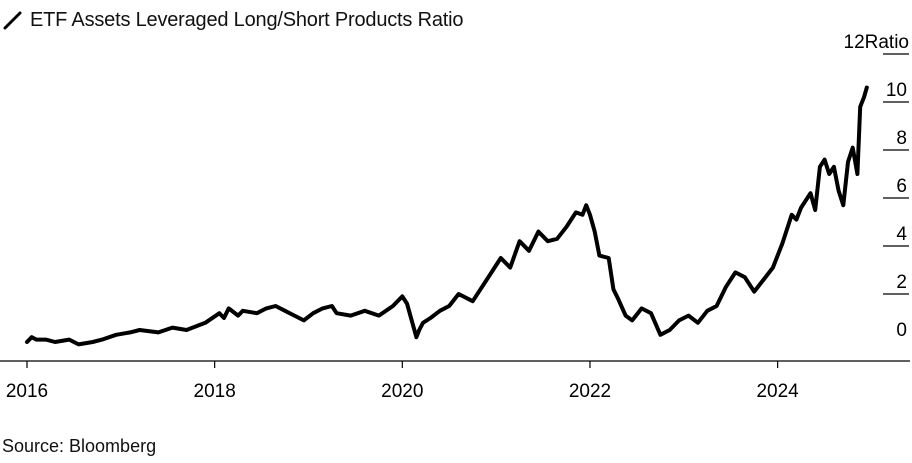 The width and height of the screenshot is (912, 463). Describe the element at coordinates (896, 90) in the screenshot. I see `y-tick-label-10: 10` at that location.